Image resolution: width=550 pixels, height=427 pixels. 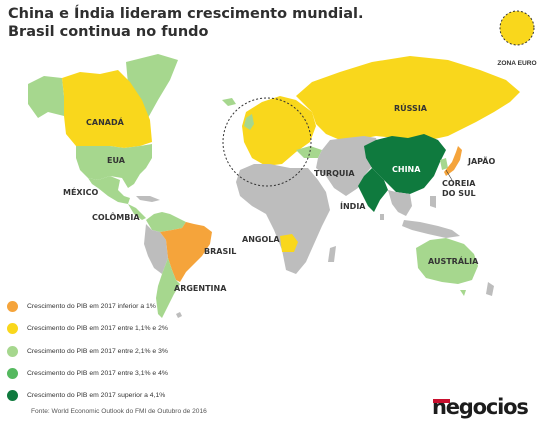 I want to click on brand-logo: negocios, so click(x=480, y=407).